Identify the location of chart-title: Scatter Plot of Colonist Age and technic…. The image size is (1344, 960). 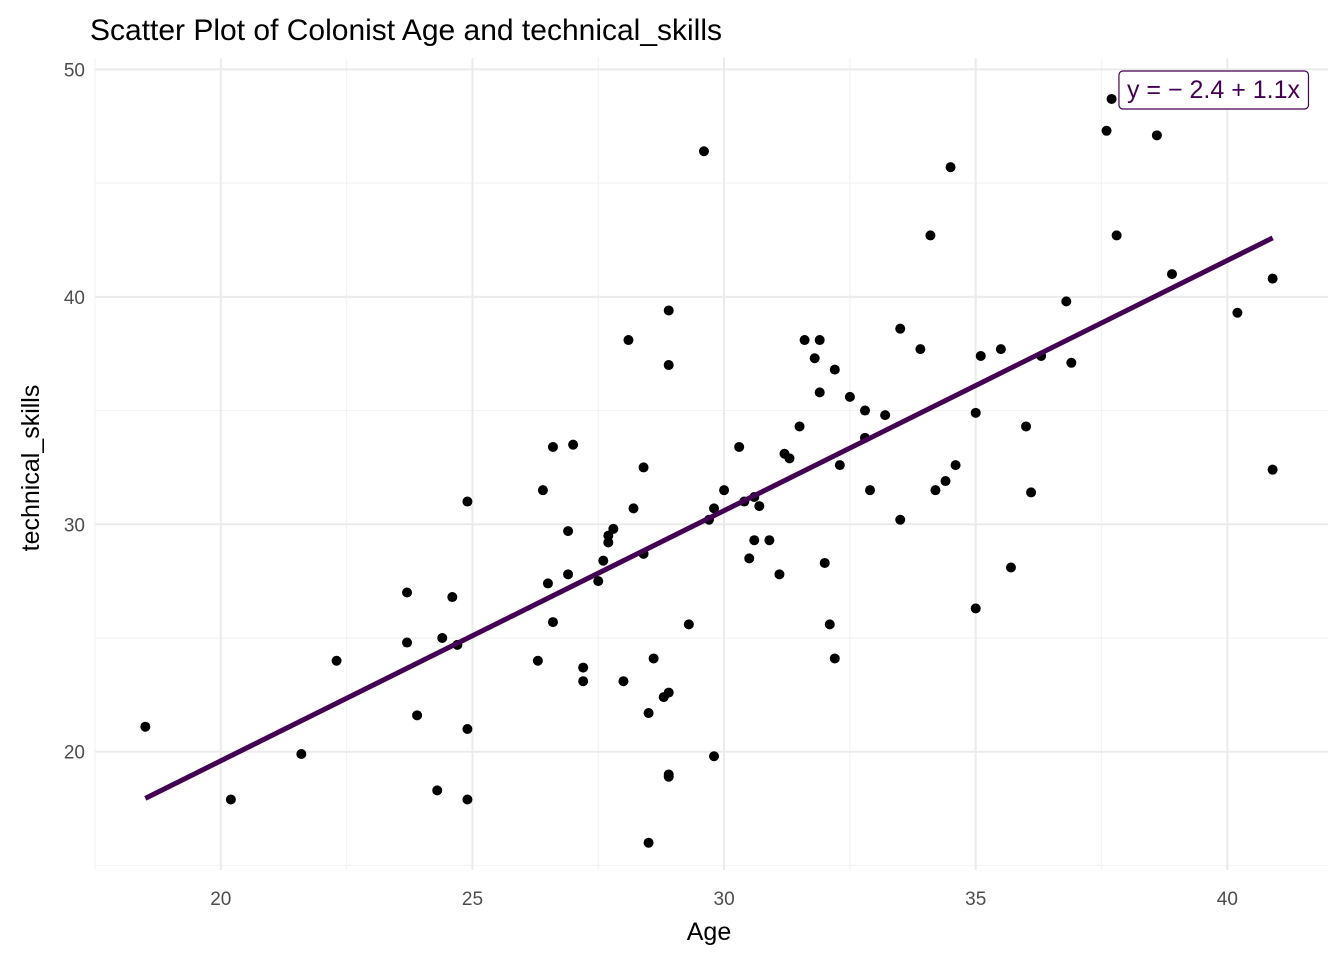
(406, 30).